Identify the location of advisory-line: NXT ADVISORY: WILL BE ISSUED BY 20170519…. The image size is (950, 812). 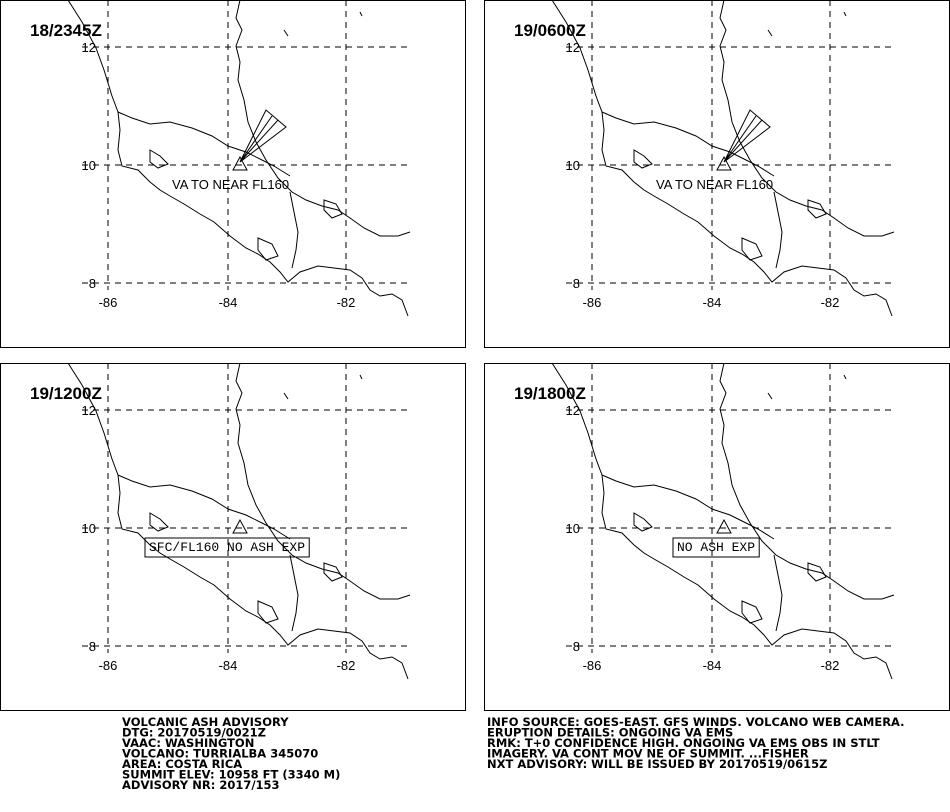
(657, 764).